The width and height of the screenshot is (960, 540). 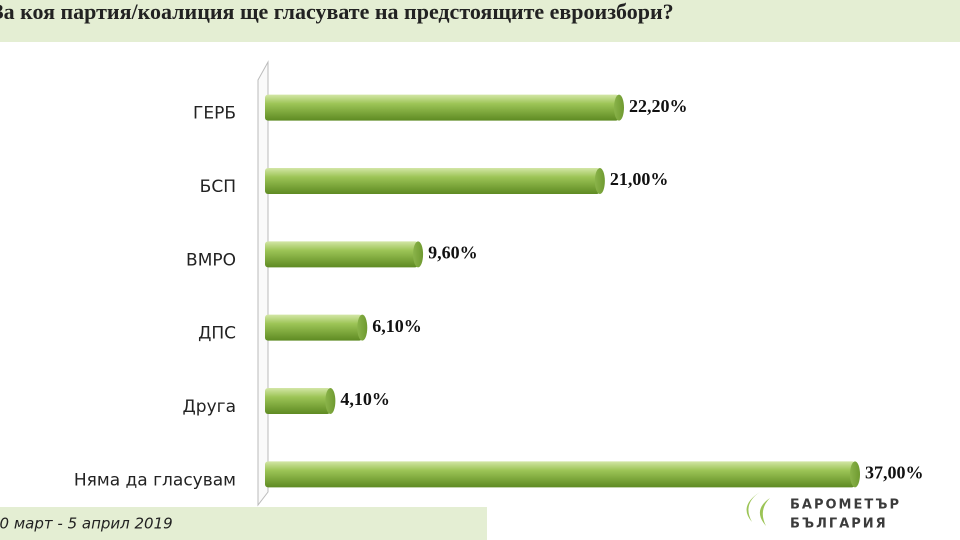 What do you see at coordinates (209, 407) in the screenshot?
I see `y-tick-label: Друга` at bounding box center [209, 407].